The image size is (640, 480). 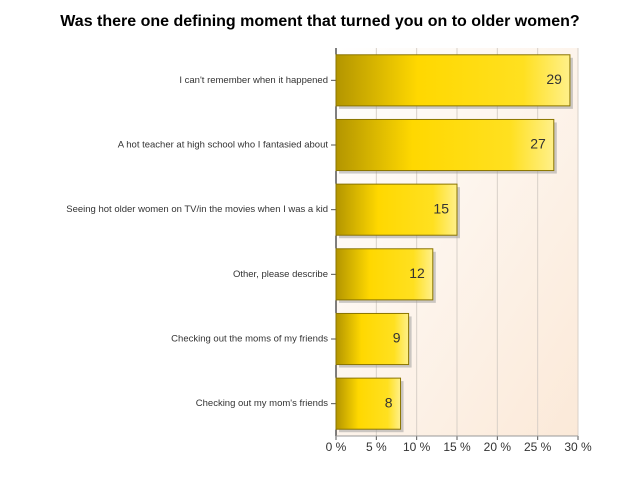 What do you see at coordinates (417, 447) in the screenshot?
I see `x-tick-label: 10 %` at bounding box center [417, 447].